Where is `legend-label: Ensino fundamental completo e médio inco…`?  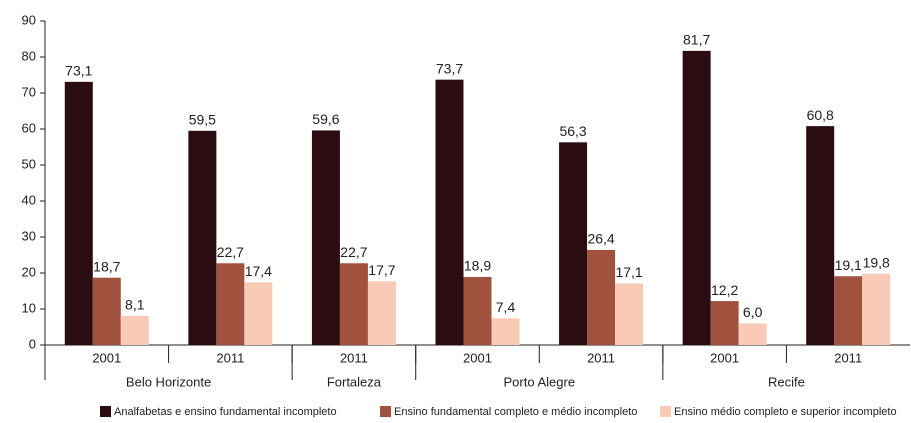 legend-label: Ensino fundamental completo e médio inco… is located at coordinates (515, 412).